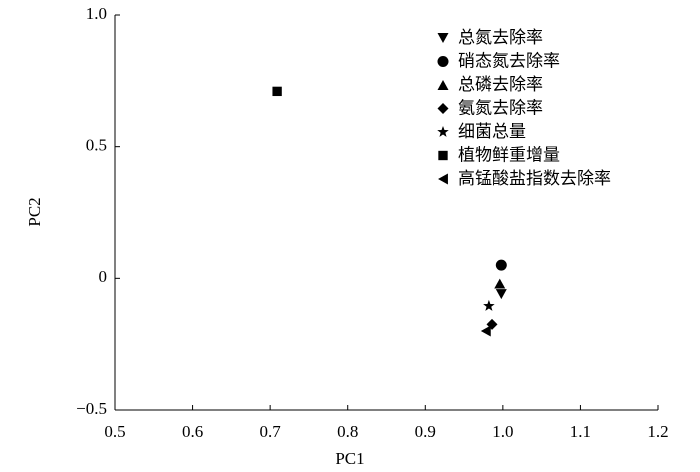 The height and width of the screenshot is (472, 700). What do you see at coordinates (425, 431) in the screenshot?
I see `x-tick-label: 0.9` at bounding box center [425, 431].